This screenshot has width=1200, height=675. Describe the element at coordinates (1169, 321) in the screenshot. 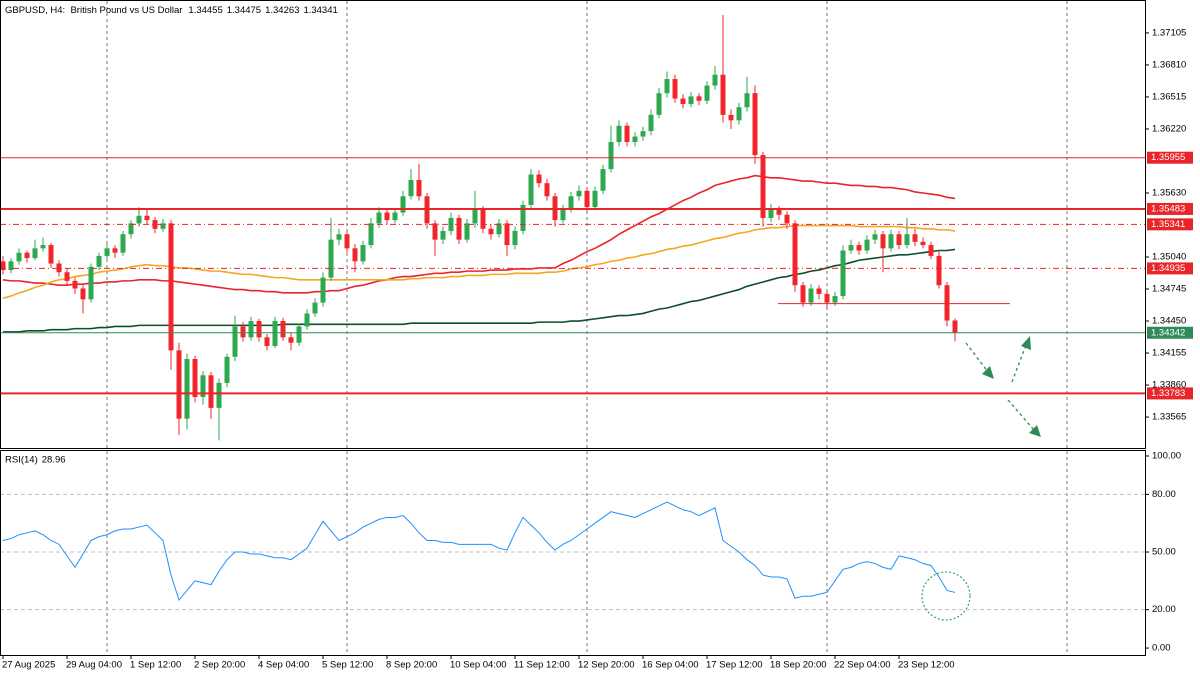

I see `y-tick-label: 1.34450` at that location.